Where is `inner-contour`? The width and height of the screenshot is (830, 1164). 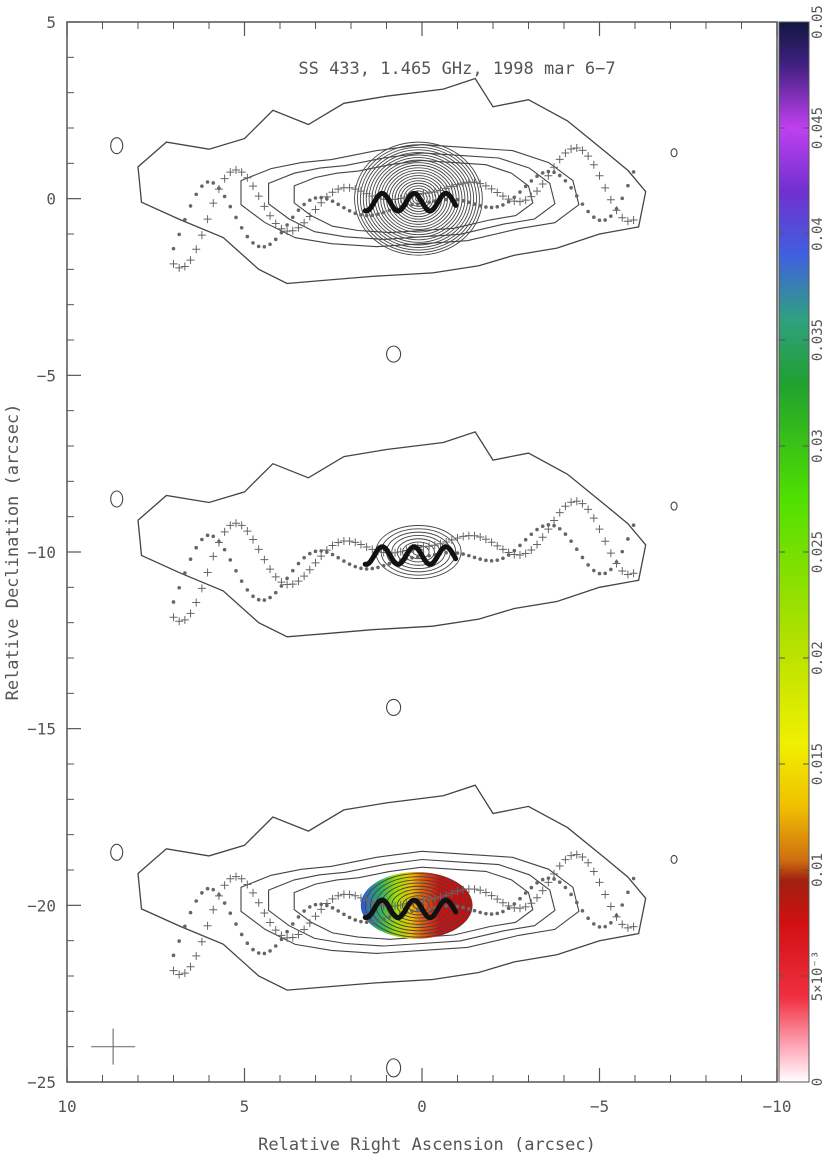
inner-contour is located at coordinates (413, 196).